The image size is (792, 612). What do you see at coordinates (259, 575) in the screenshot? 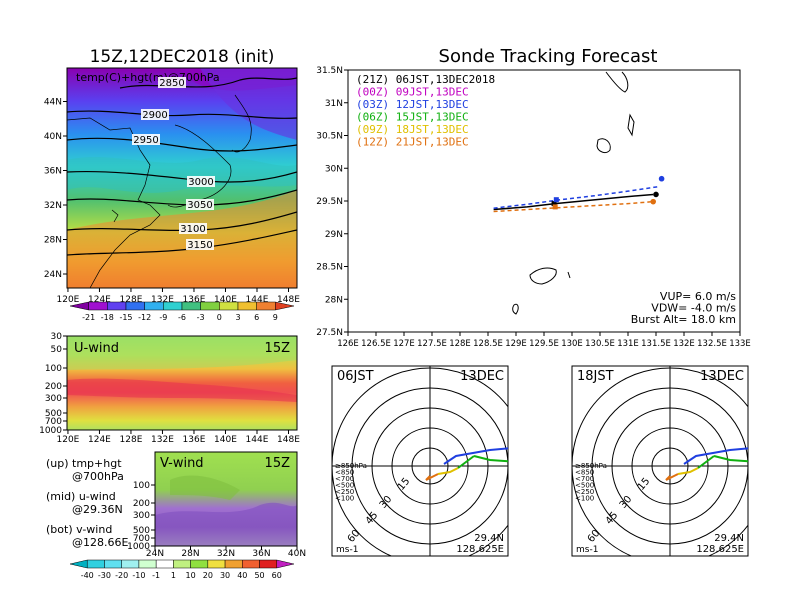
I see `wind-colorbar-label: 50` at bounding box center [259, 575].